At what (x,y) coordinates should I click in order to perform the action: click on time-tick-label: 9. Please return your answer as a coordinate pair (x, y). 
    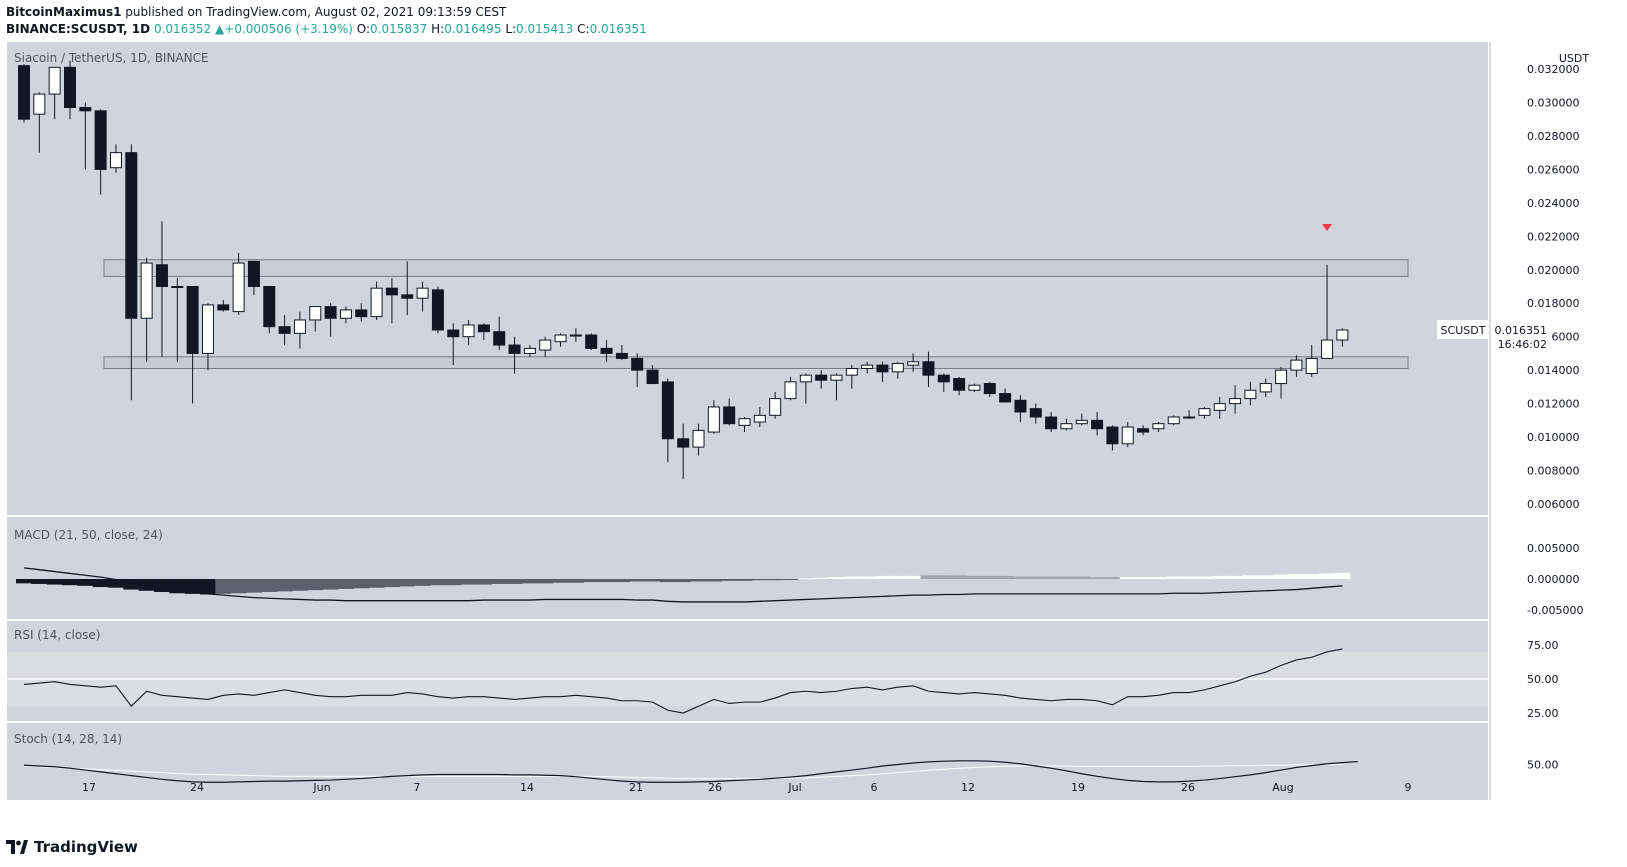
    Looking at the image, I should click on (1408, 787).